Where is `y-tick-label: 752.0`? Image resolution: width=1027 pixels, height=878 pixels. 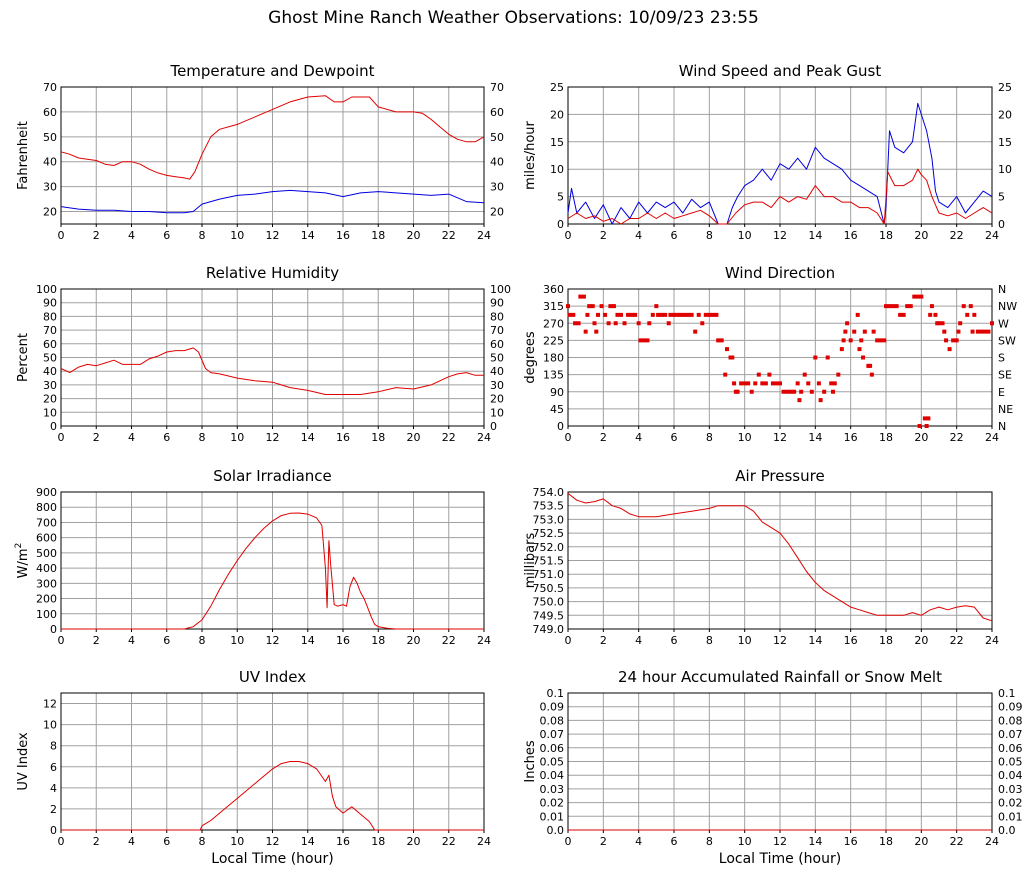
y-tick-label: 752.0 is located at coordinates (549, 547).